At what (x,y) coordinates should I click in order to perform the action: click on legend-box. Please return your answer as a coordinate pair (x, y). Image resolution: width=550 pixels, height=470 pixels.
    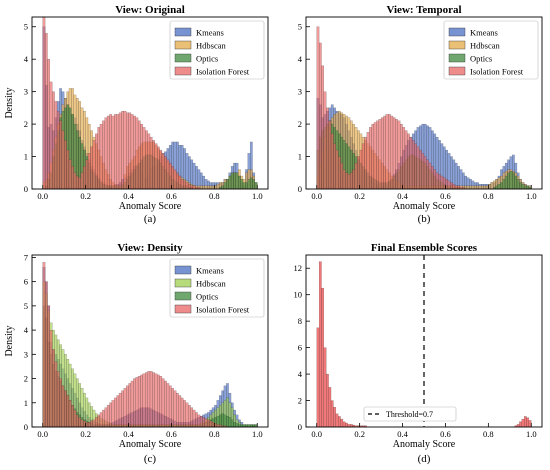
    Looking at the image, I should click on (217, 288).